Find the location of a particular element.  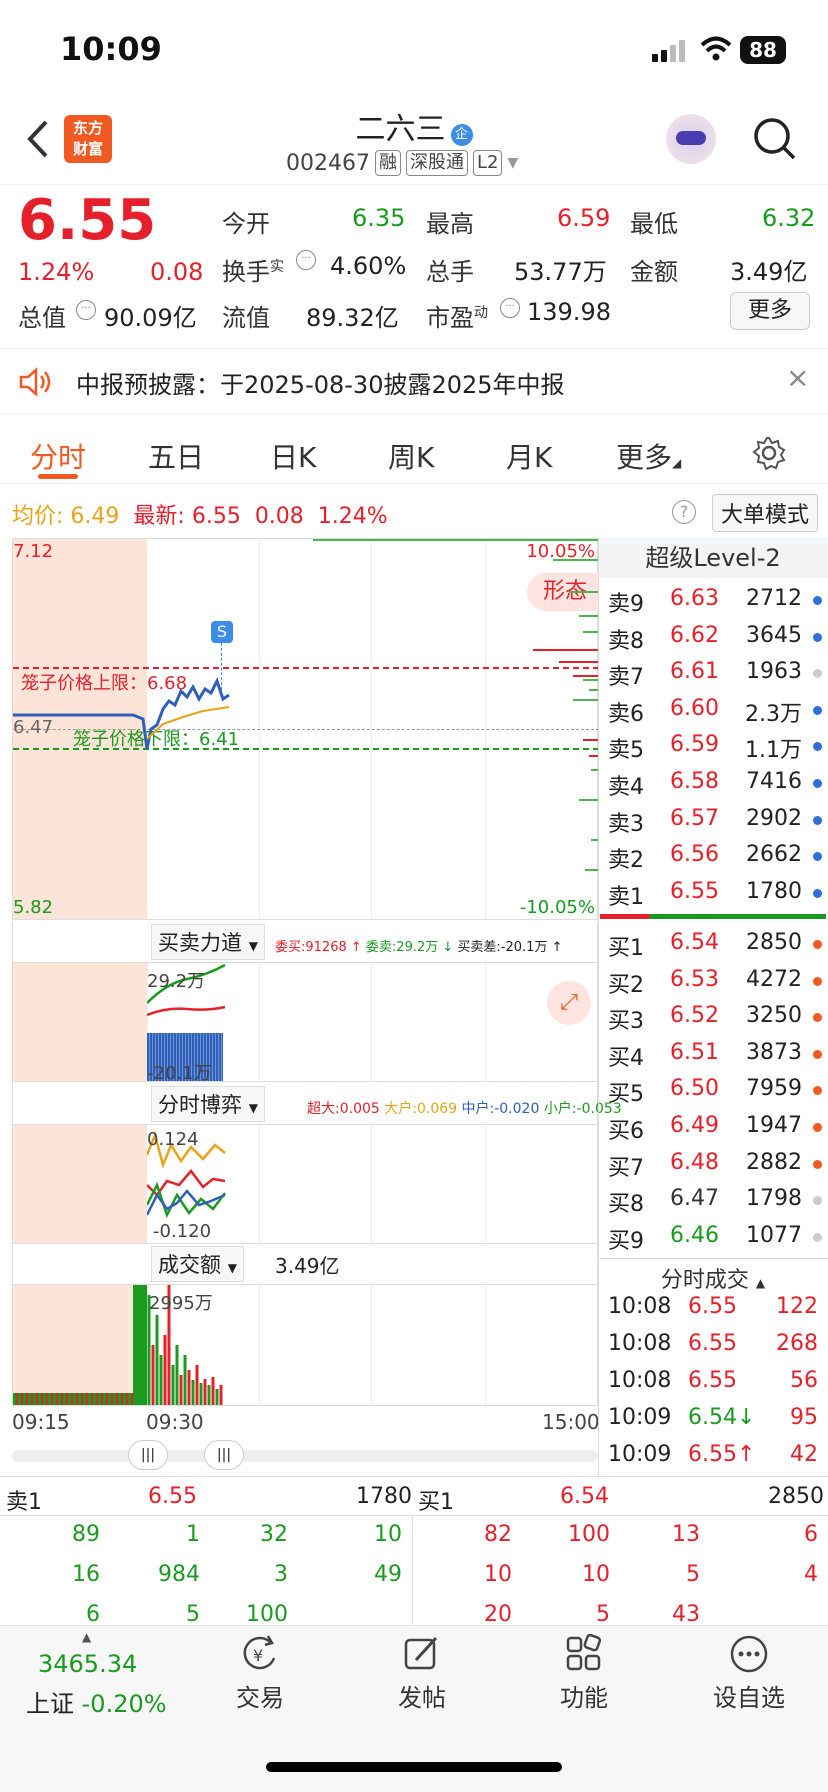

ask-level: 卖8 is located at coordinates (626, 641).